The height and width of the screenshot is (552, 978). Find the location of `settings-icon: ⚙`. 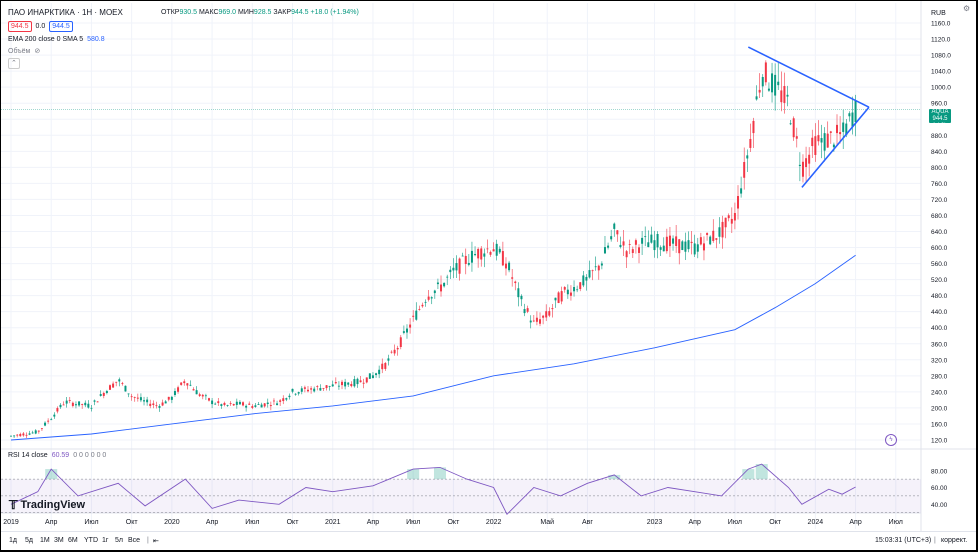

settings-icon: ⚙ is located at coordinates (967, 8).